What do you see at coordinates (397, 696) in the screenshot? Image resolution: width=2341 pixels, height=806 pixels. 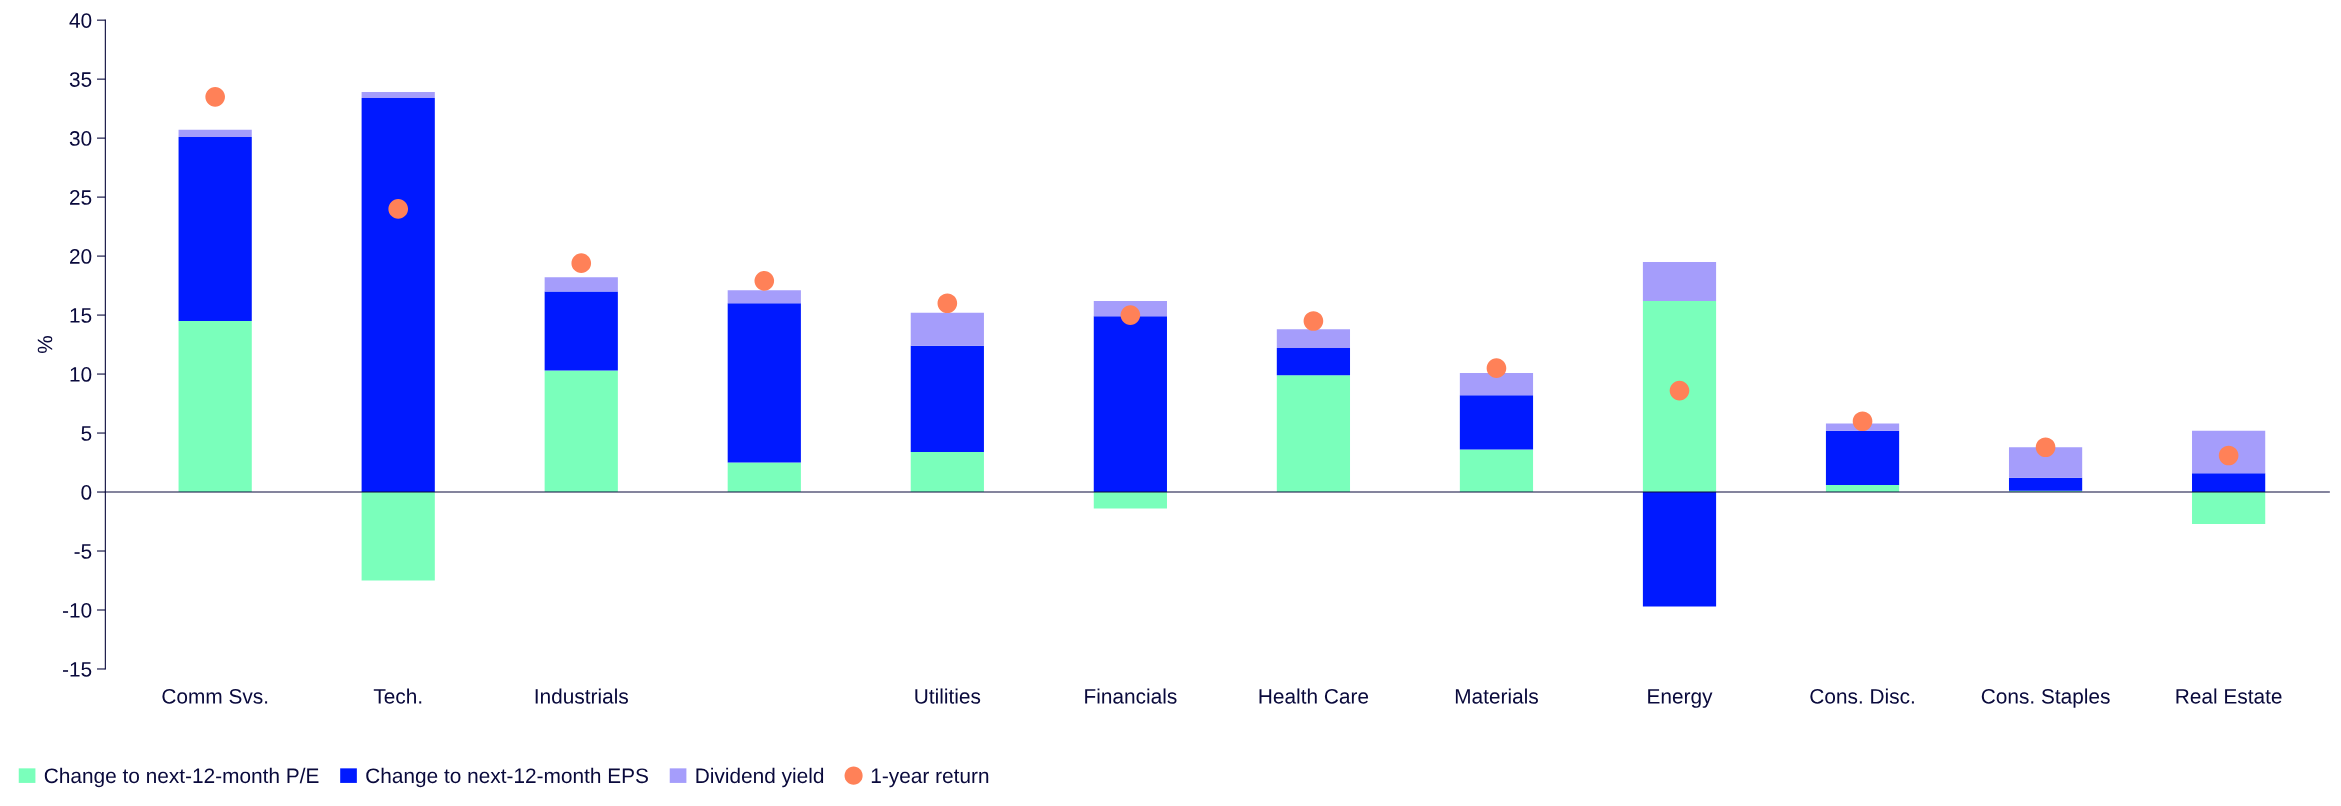 I see `x-tick-label: Tech.` at bounding box center [397, 696].